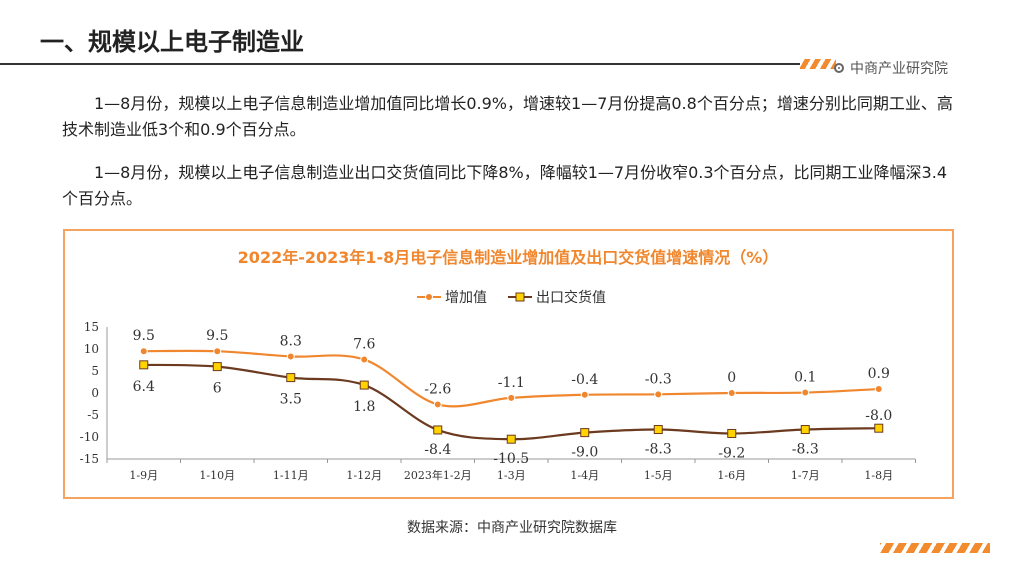  What do you see at coordinates (511, 459) in the screenshot?
I see `data-label-export: -10.5` at bounding box center [511, 459].